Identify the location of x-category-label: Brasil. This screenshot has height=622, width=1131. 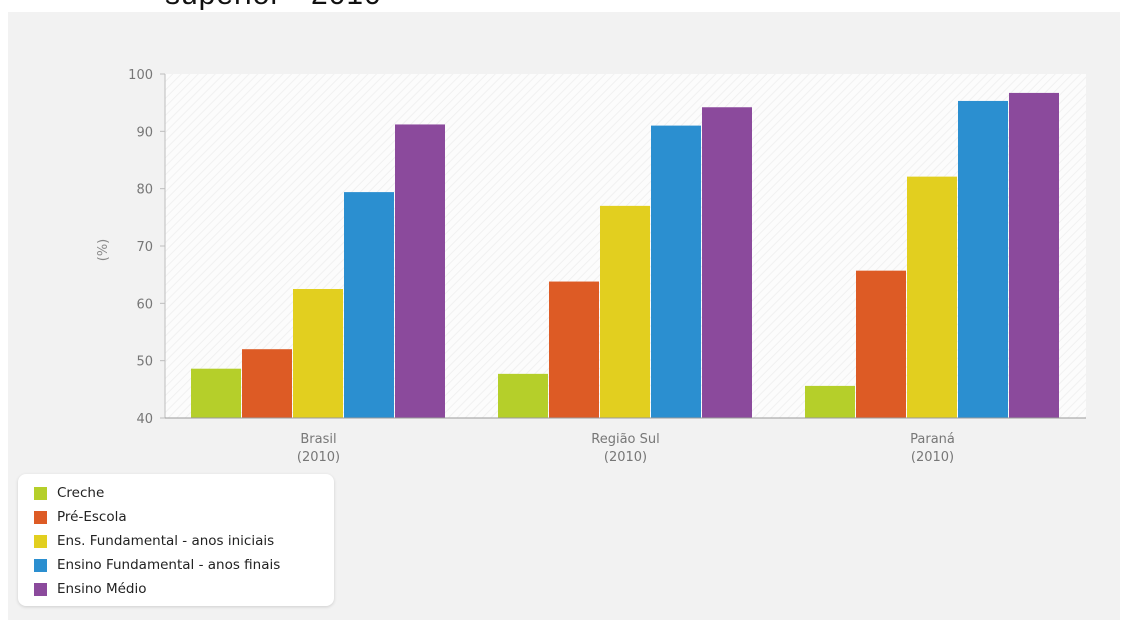
(318, 439).